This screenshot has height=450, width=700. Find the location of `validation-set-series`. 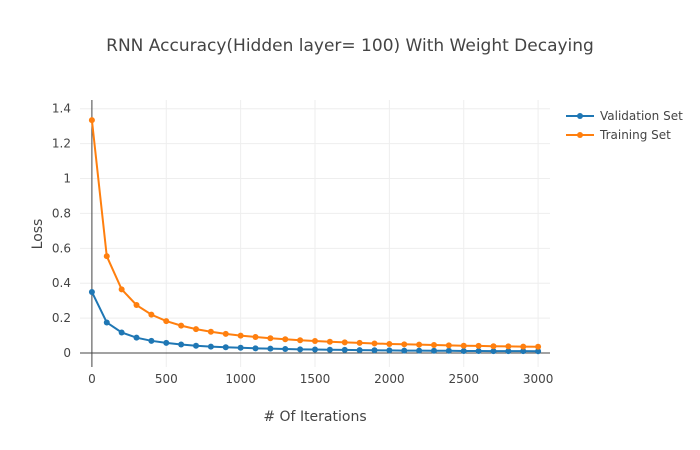

validation-set-series is located at coordinates (315, 321).